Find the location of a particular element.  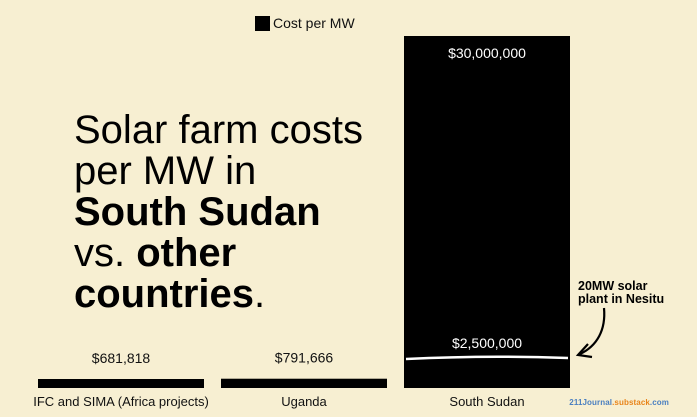

title-line-4-bold: other is located at coordinates (186, 253).